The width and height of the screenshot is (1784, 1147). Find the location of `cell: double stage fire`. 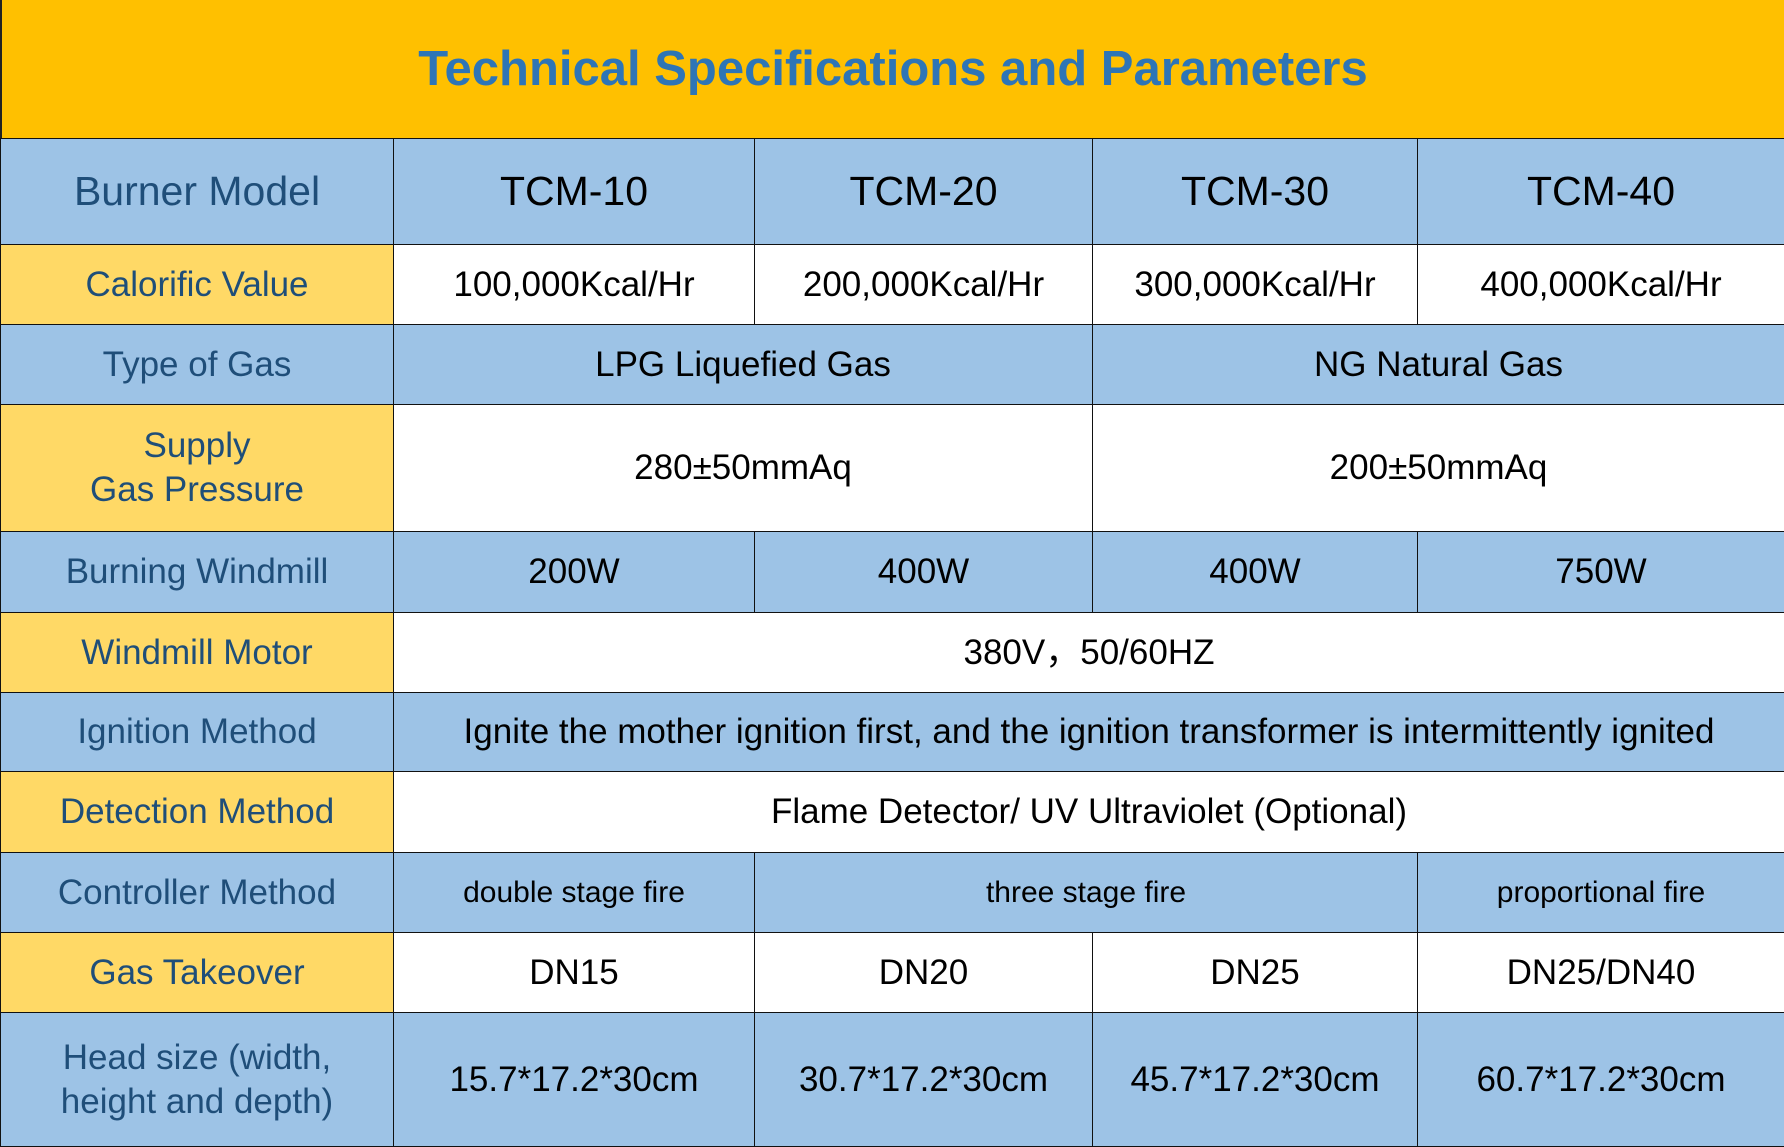

cell: double stage fire is located at coordinates (574, 893).